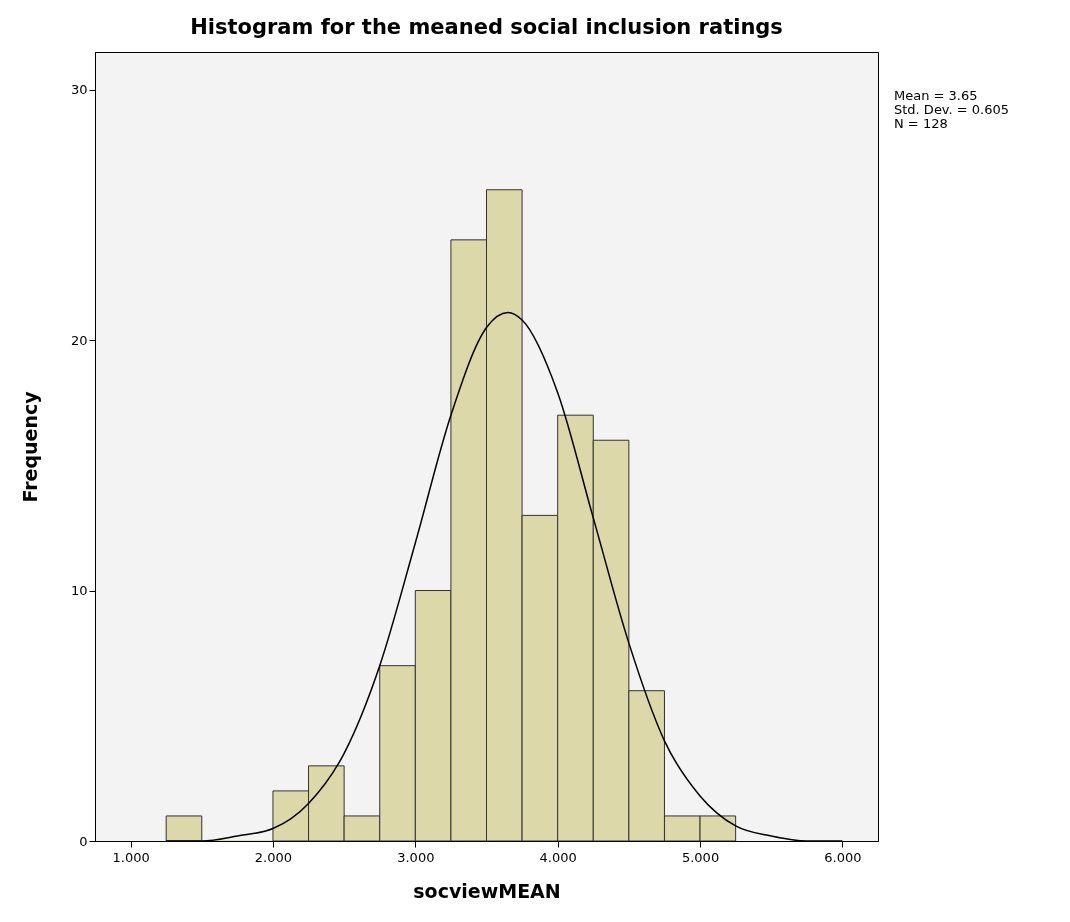 Image resolution: width=1070 pixels, height=922 pixels. Describe the element at coordinates (558, 857) in the screenshot. I see `x-tick-label: 4.000` at that location.